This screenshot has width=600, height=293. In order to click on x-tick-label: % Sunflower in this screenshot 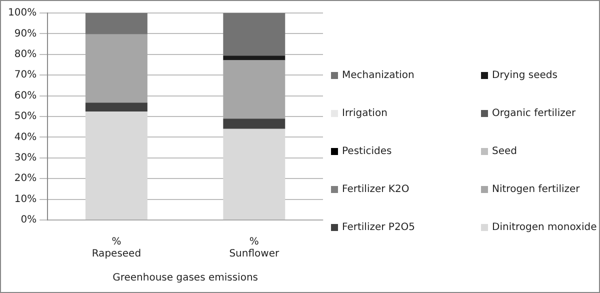, I will do `click(254, 248)`.